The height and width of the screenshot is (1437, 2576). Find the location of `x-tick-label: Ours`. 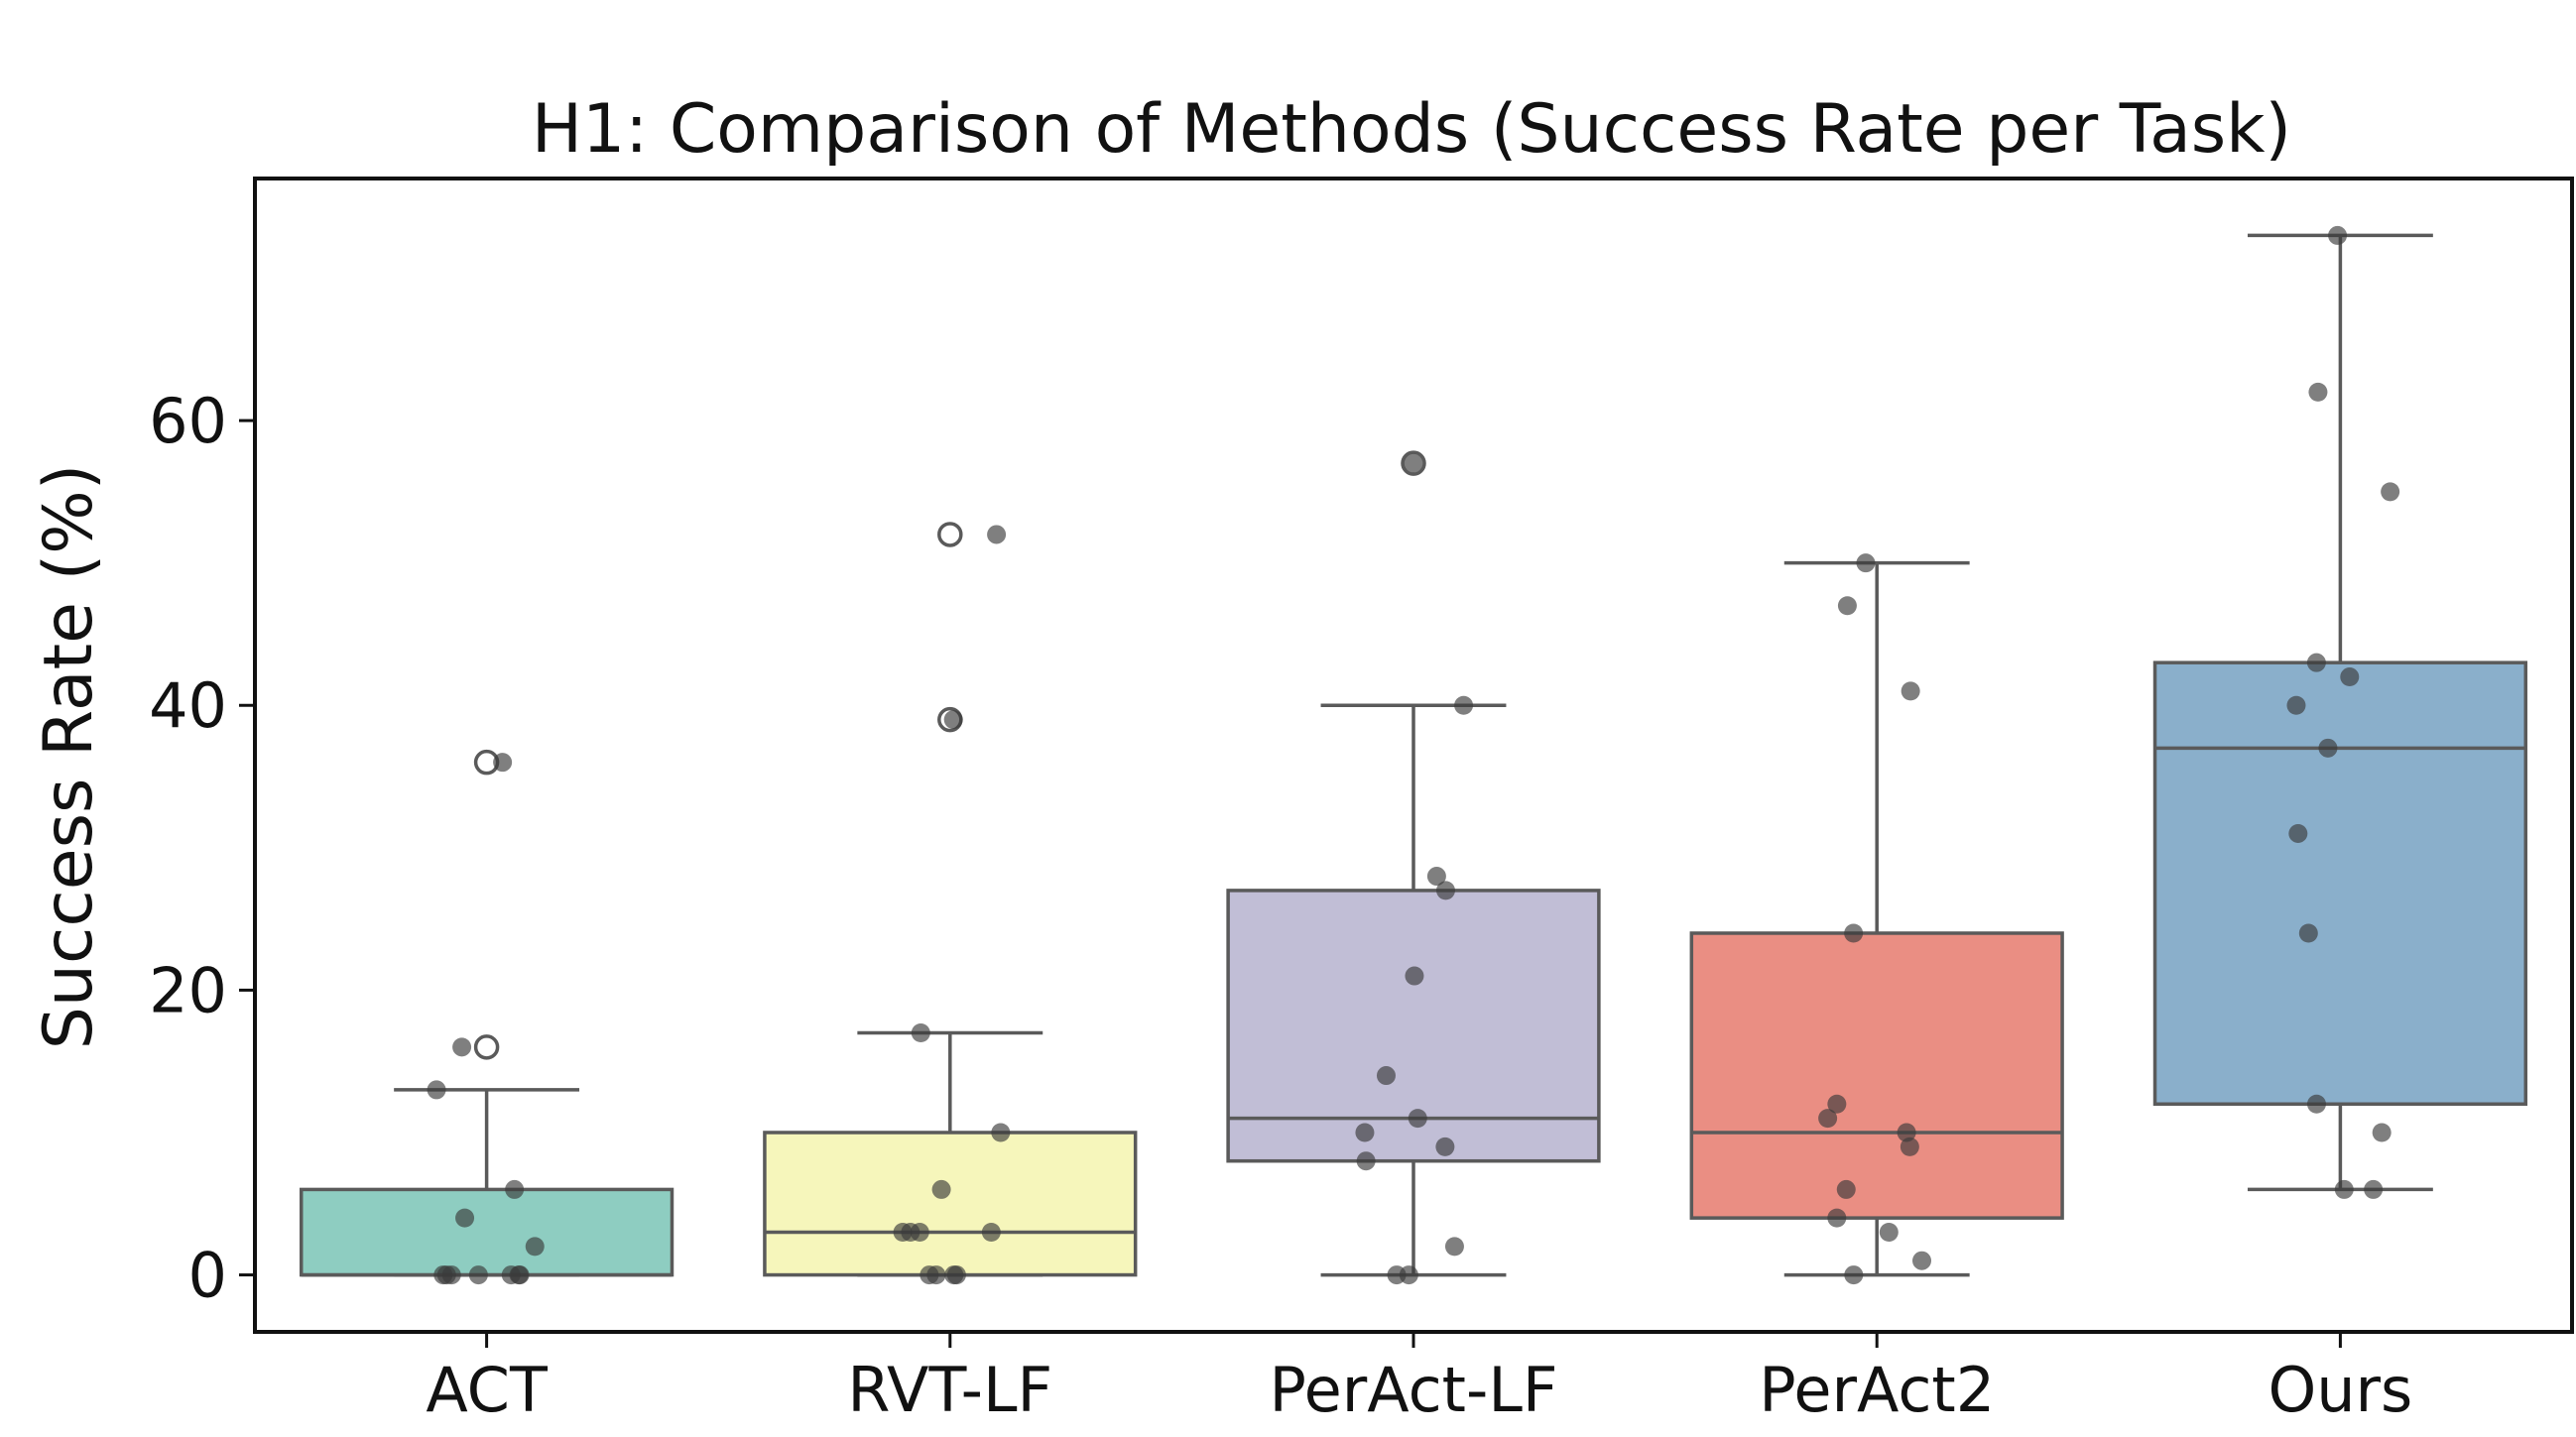

x-tick-label: Ours is located at coordinates (2340, 1390).